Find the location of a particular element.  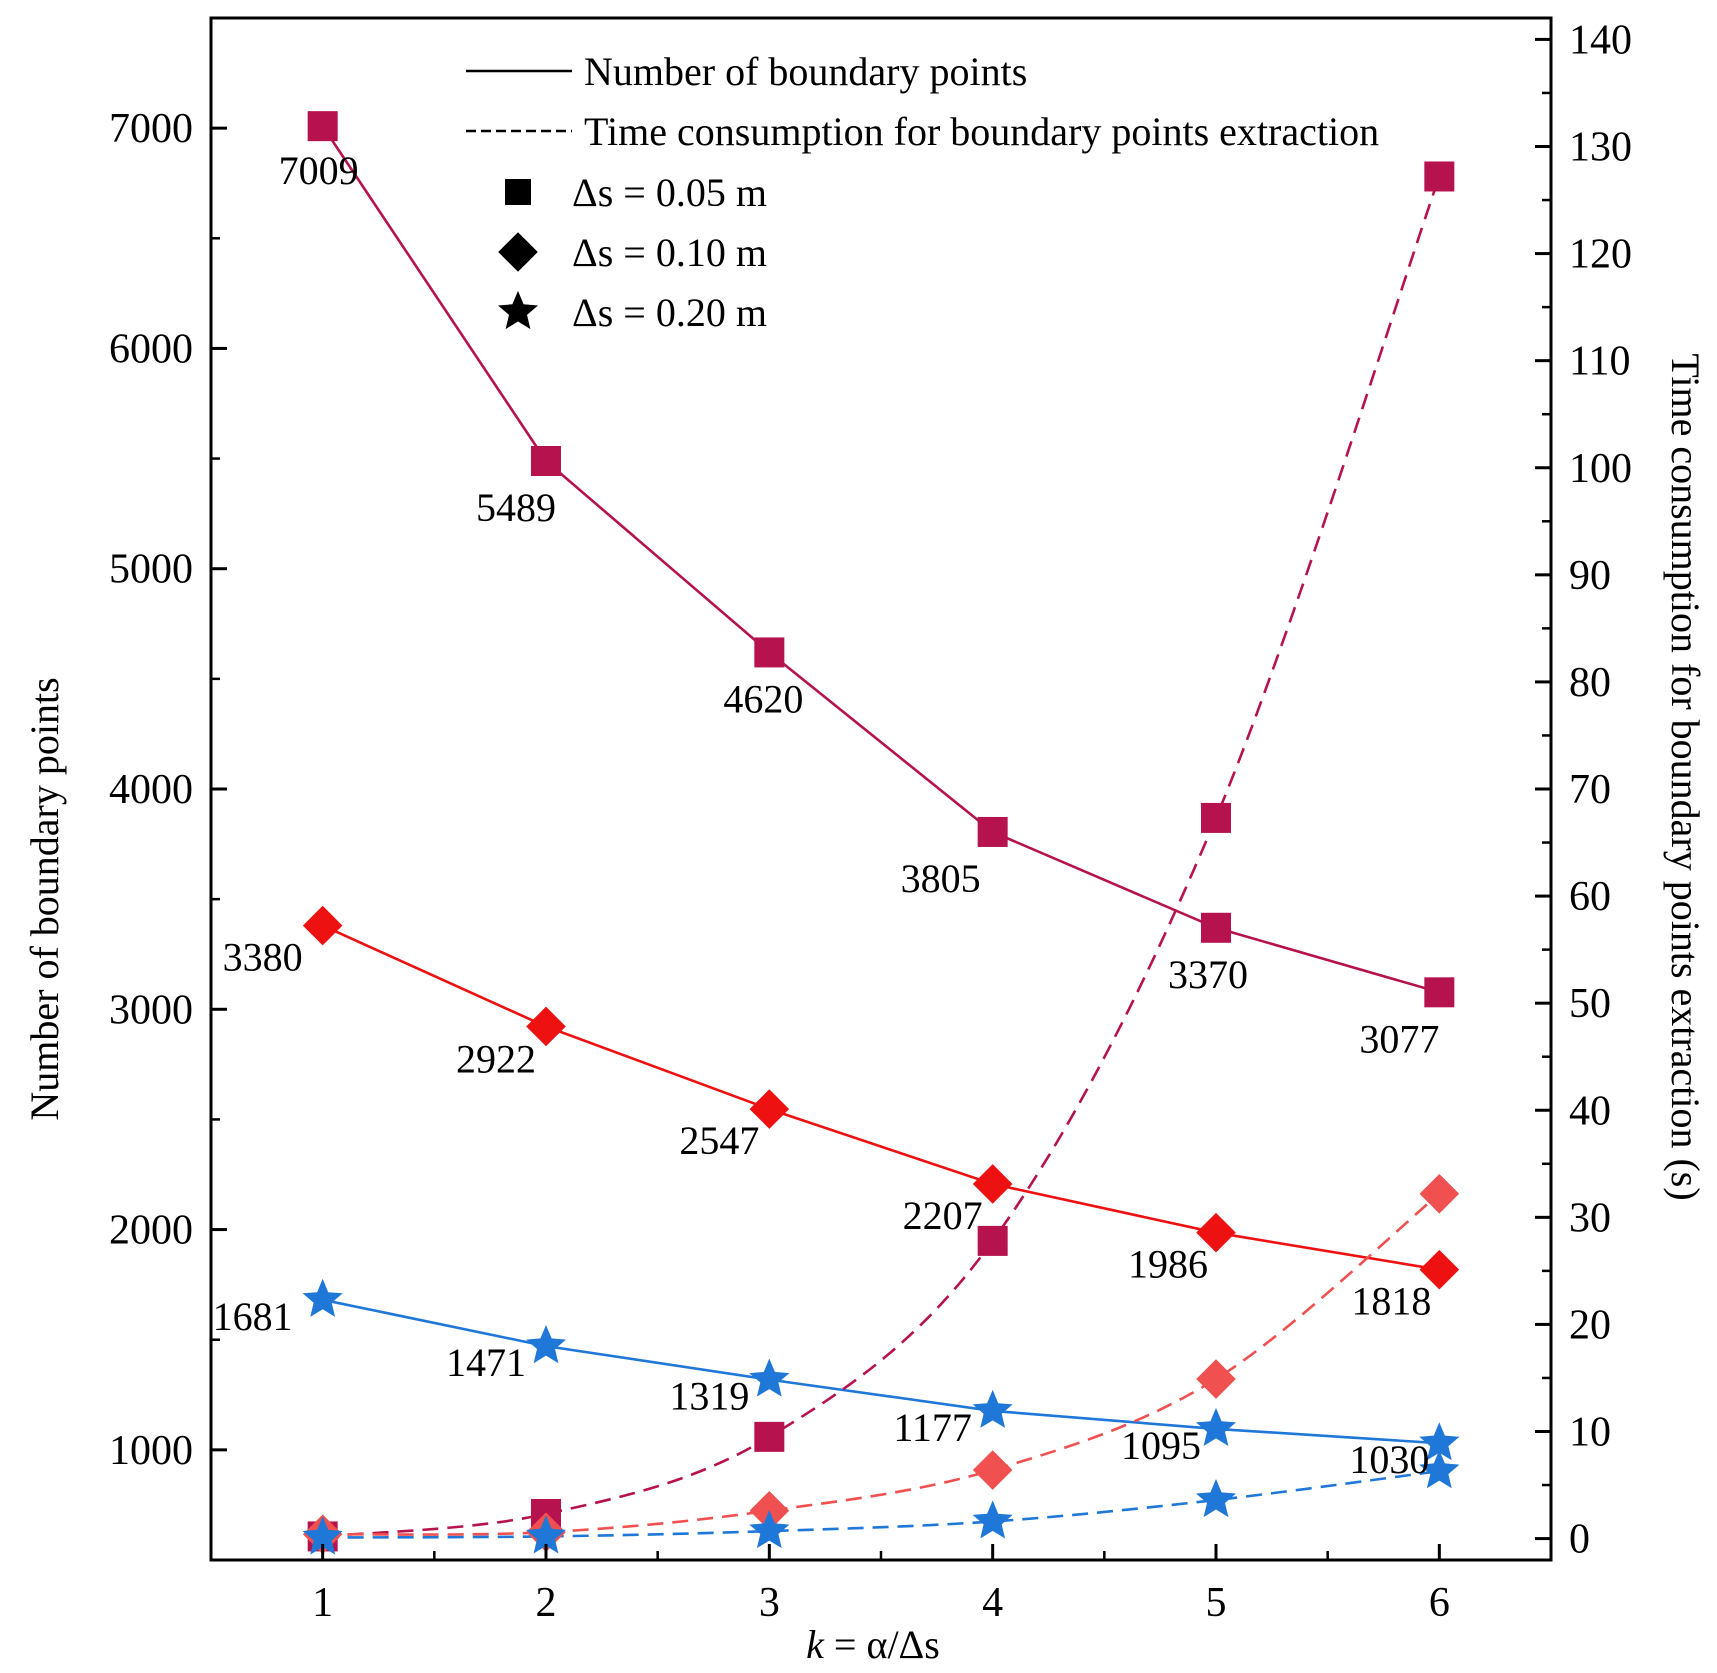

x-axis-title: k = α/Δs is located at coordinates (873, 1644).